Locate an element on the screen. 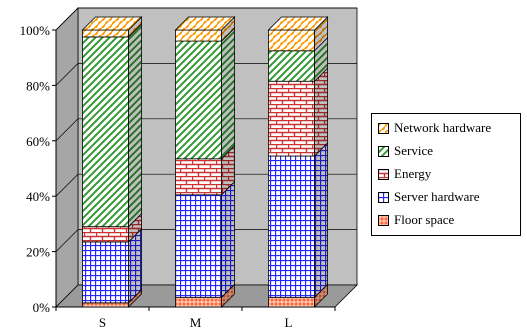 The image size is (527, 335). y-axis-ticks: 0% 20% 40% 60% 80% 100% is located at coordinates (38, 169).